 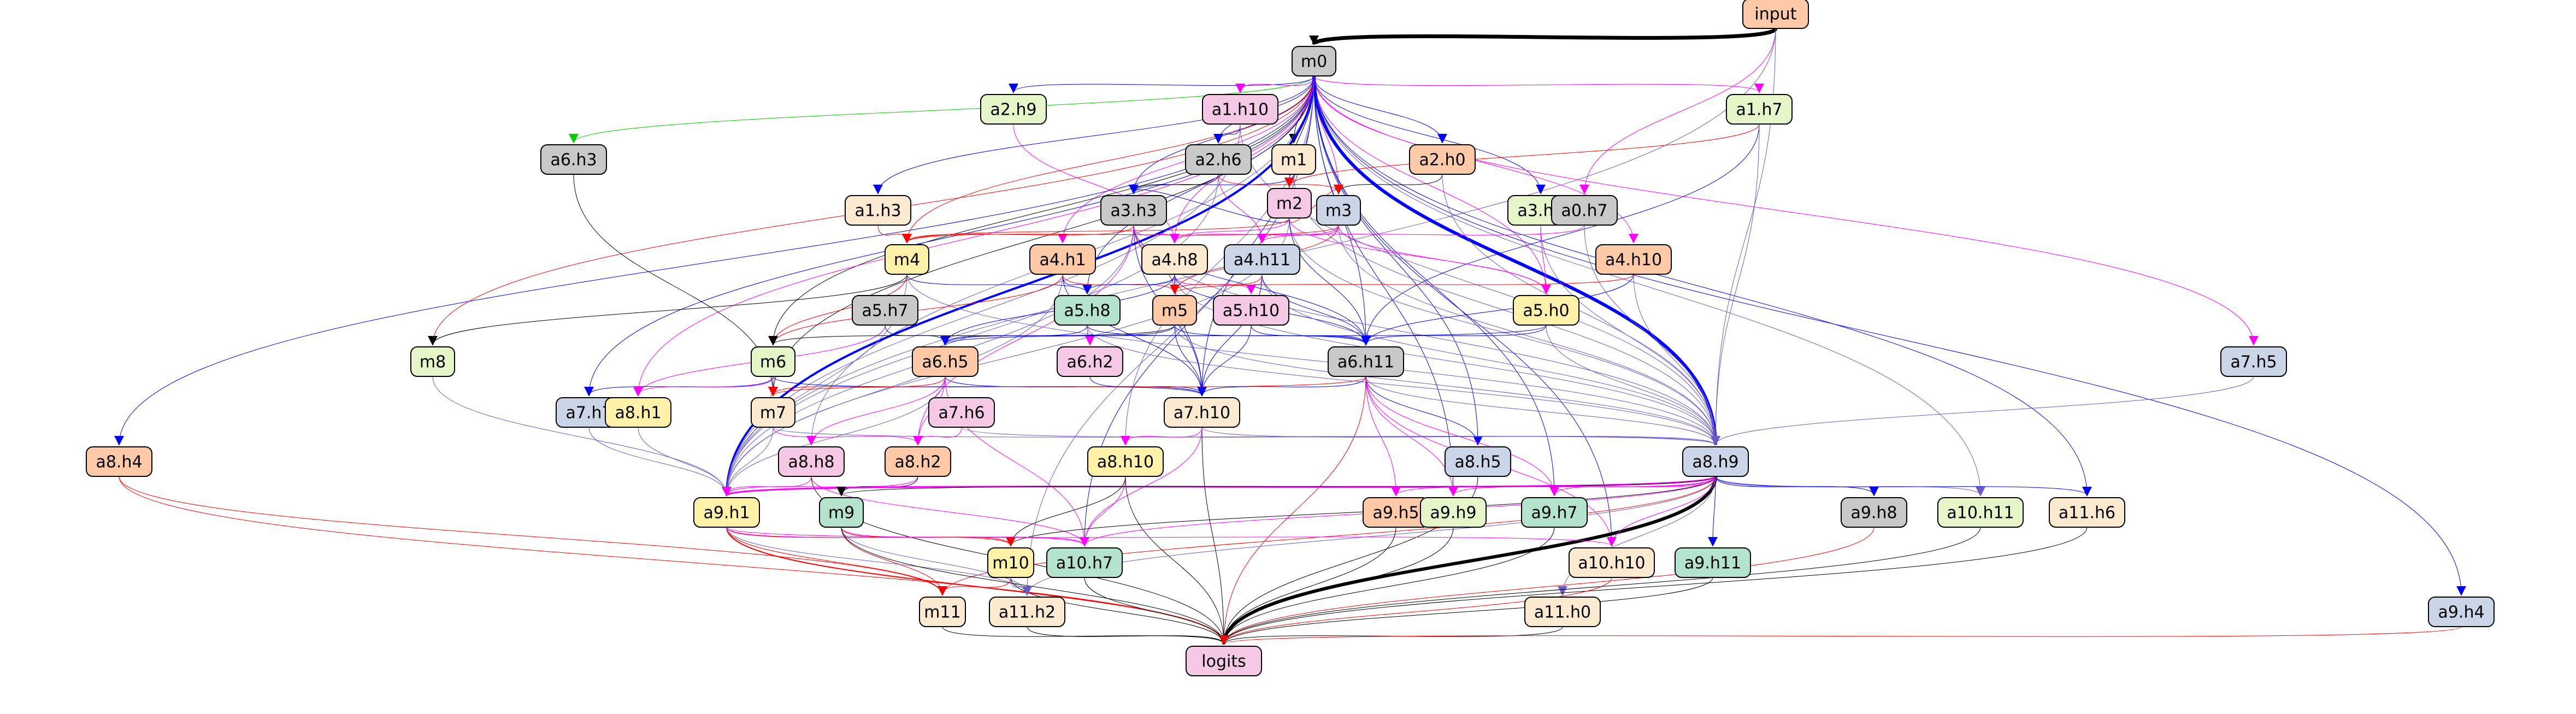 I want to click on node-label: logits, so click(x=1223, y=661).